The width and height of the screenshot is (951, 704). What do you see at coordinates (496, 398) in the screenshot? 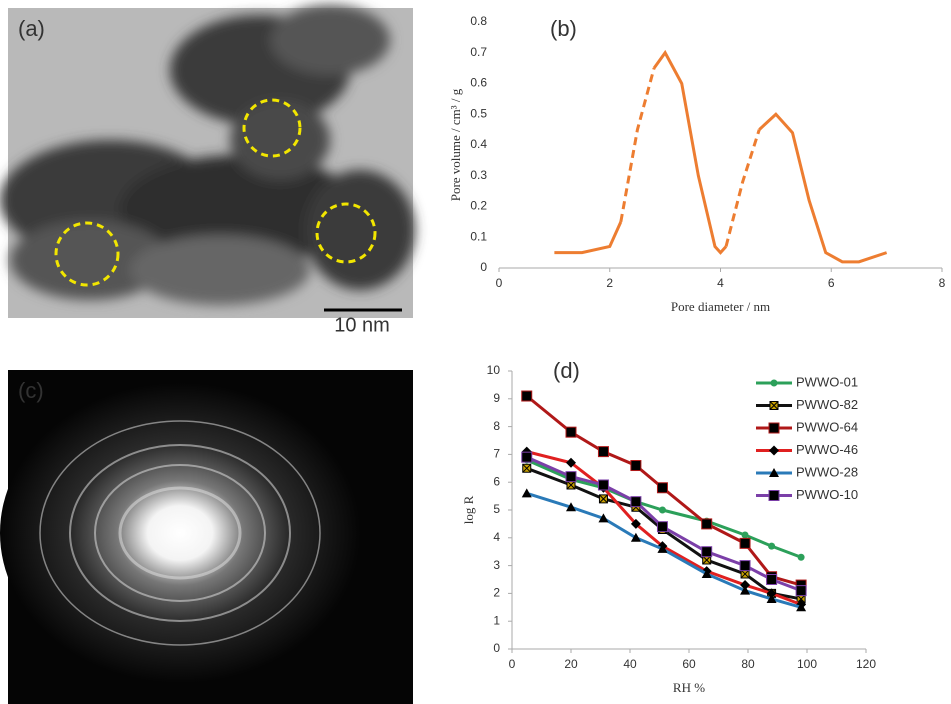
I see `y-tick-label: 9` at bounding box center [496, 398].